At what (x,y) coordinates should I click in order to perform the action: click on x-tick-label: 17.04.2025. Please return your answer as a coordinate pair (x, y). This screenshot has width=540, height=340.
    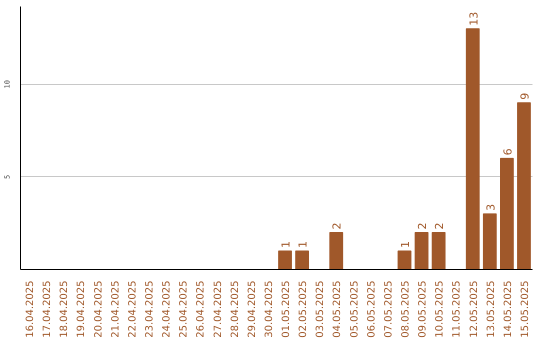
    Looking at the image, I should click on (48, 309).